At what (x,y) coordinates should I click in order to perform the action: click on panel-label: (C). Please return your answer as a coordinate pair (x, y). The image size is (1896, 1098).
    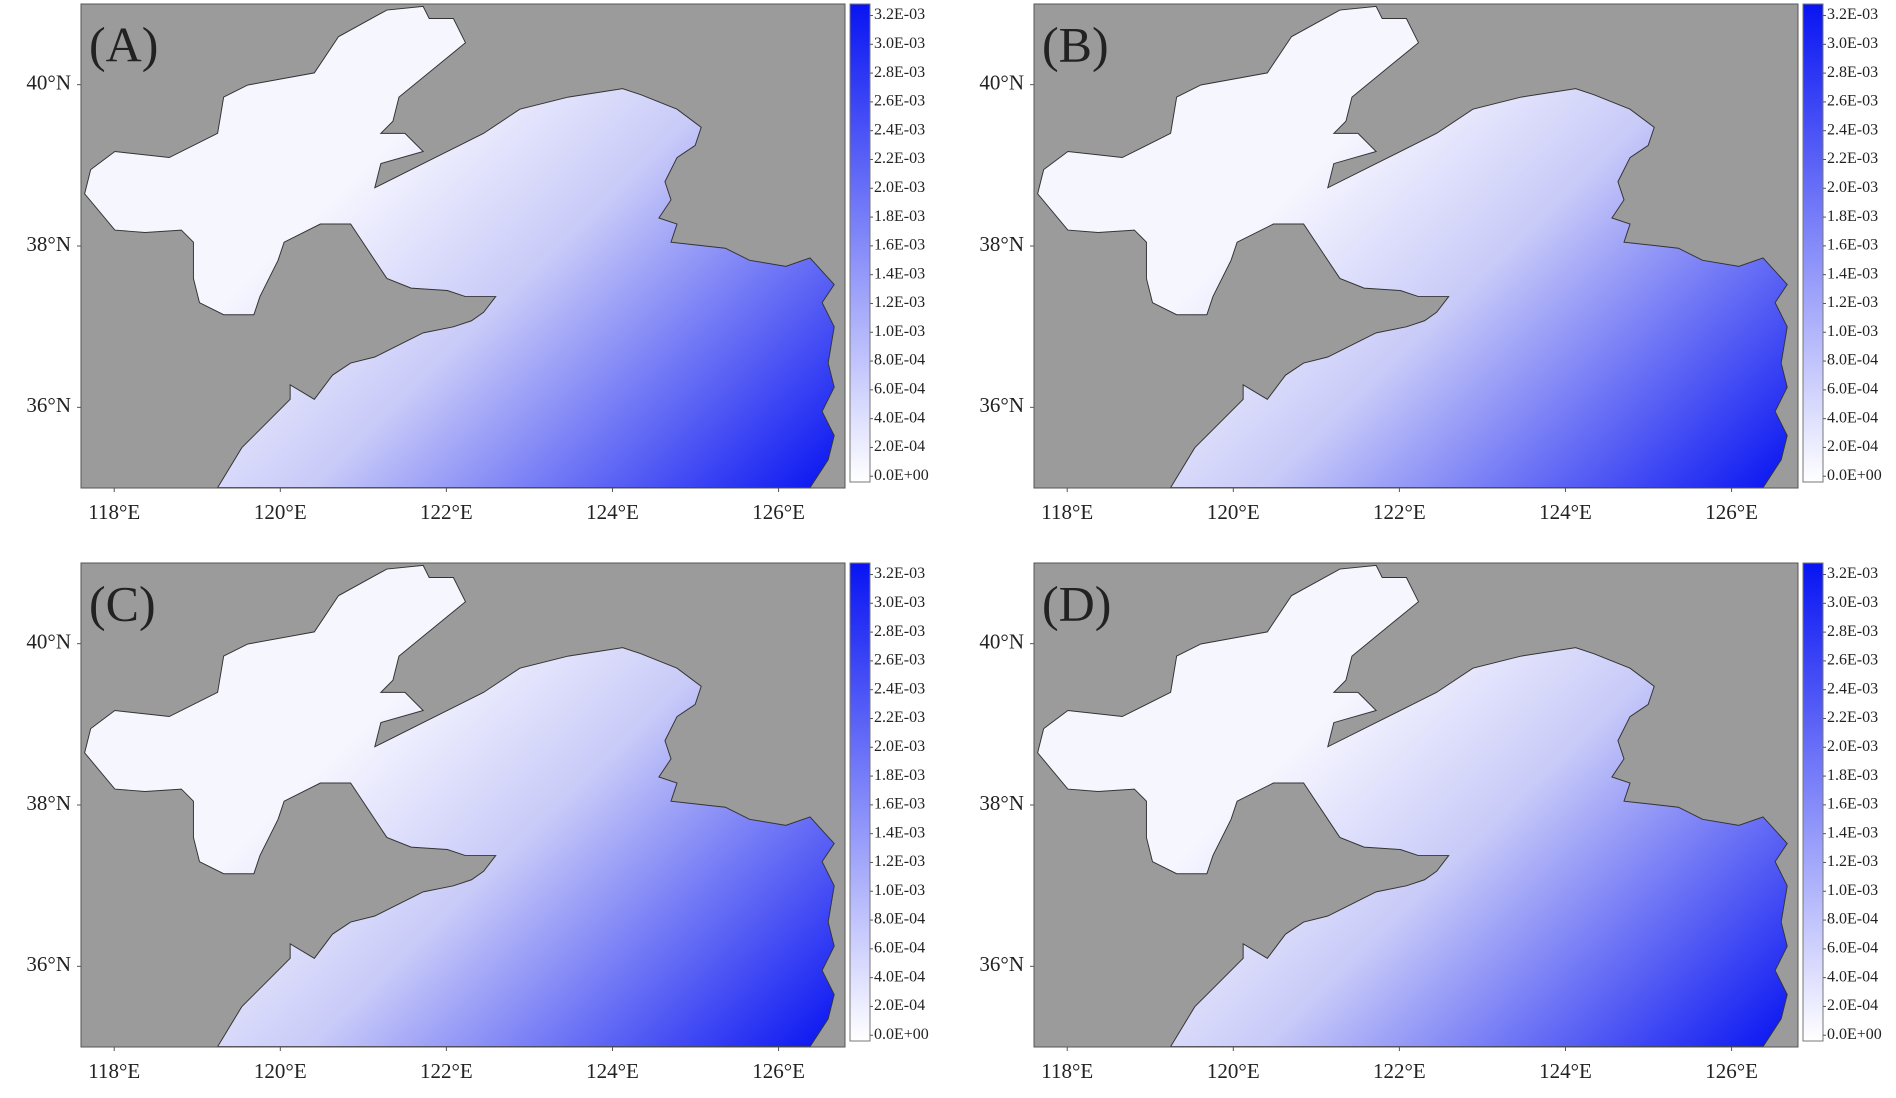
    Looking at the image, I should click on (122, 603).